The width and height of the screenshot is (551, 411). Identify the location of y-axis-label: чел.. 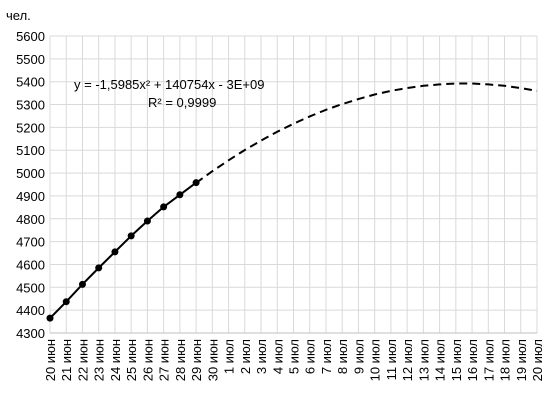
(18, 15).